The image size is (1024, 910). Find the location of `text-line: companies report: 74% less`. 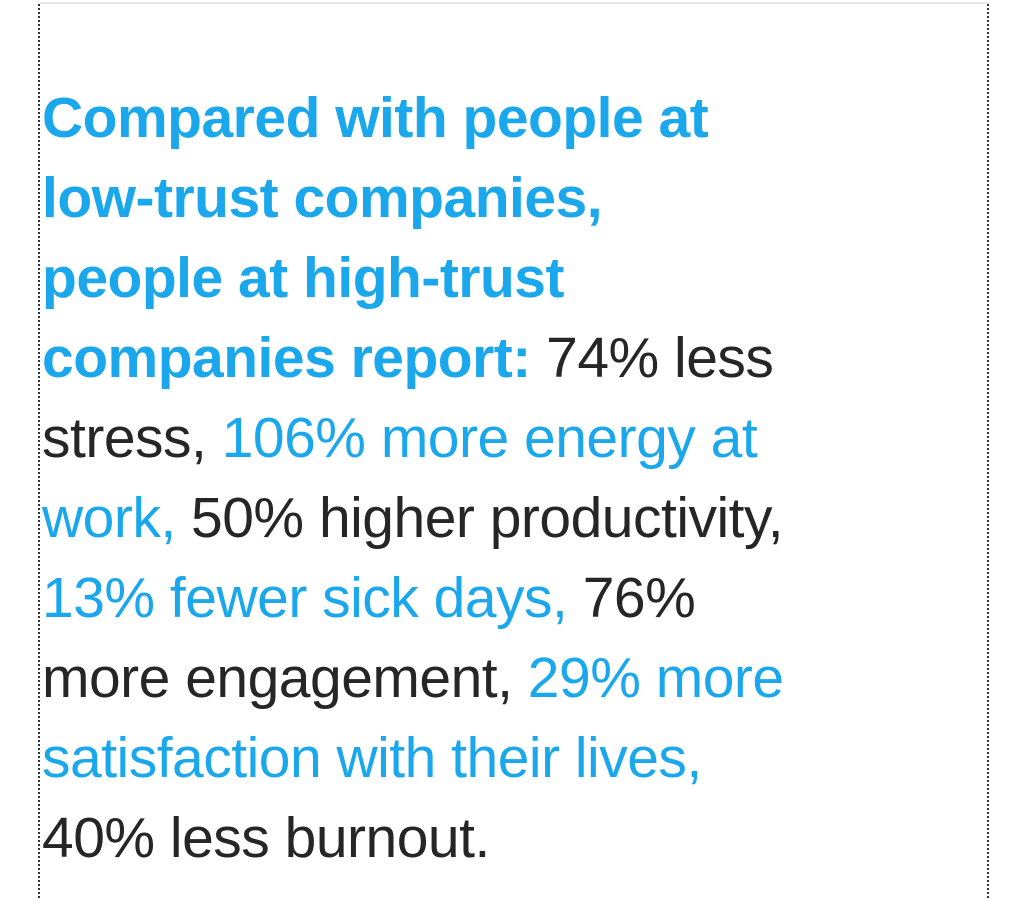

text-line: companies report: 74% less is located at coordinates (413, 358).